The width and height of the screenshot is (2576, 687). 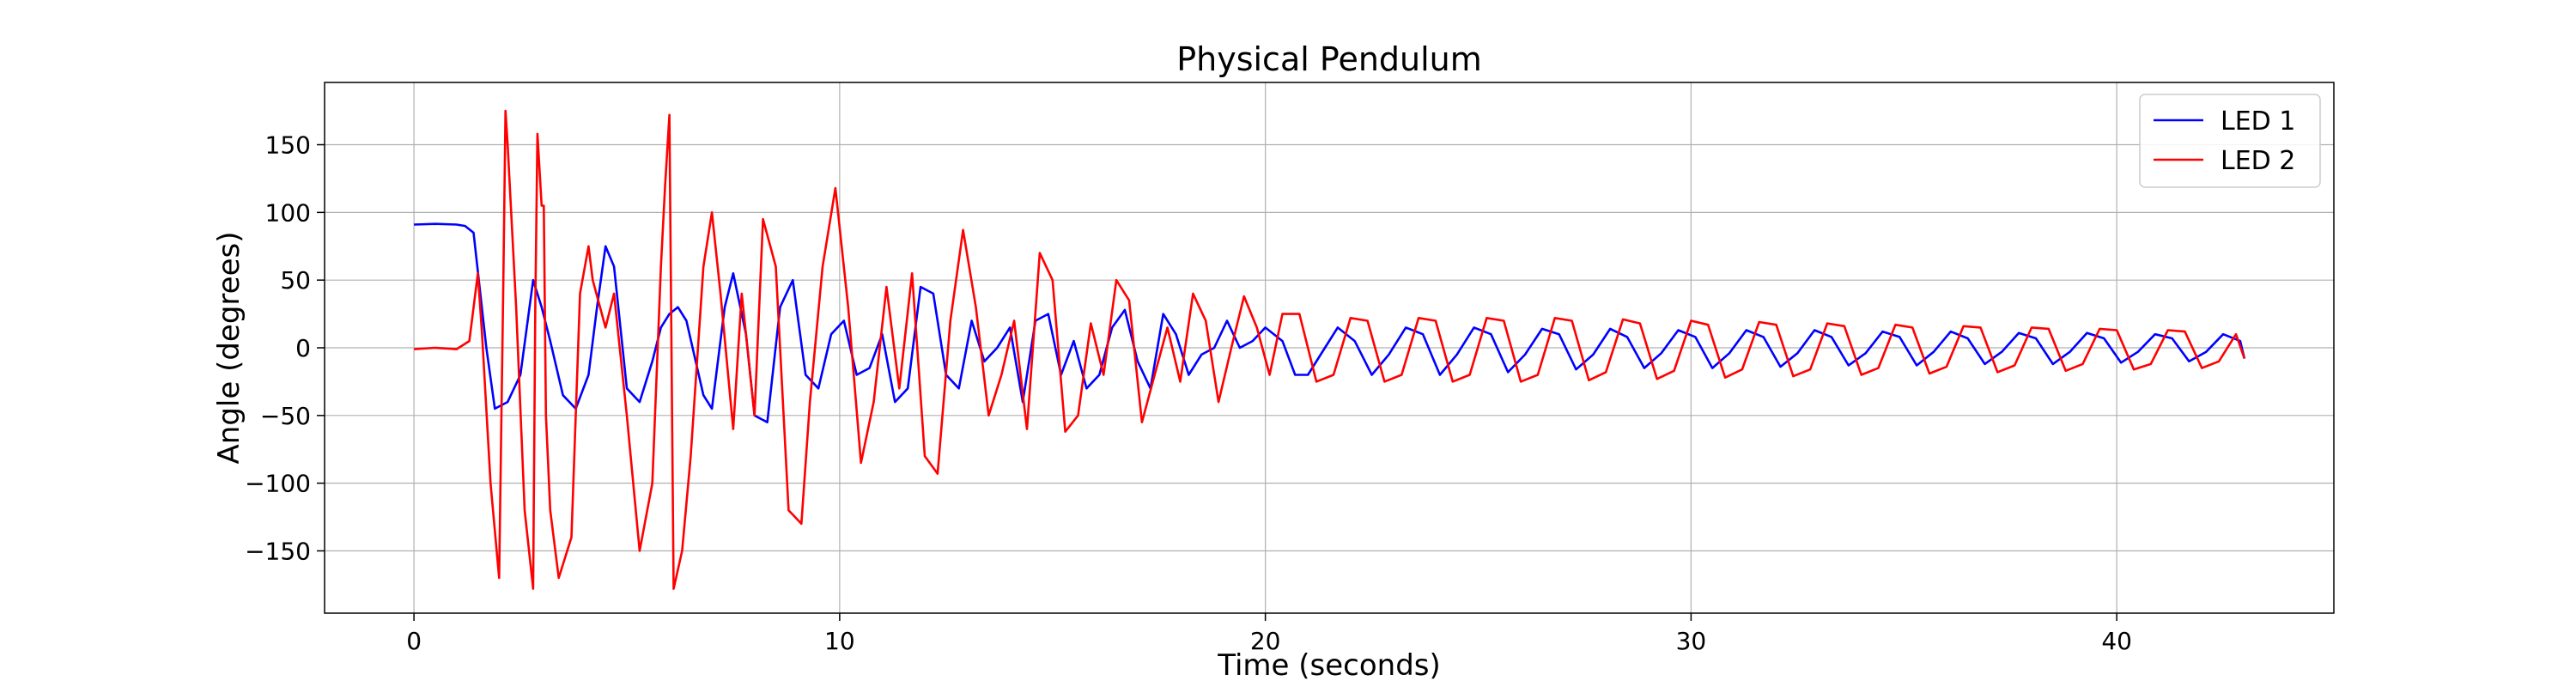 I want to click on legend: LED 1 LED 2, so click(x=2230, y=141).